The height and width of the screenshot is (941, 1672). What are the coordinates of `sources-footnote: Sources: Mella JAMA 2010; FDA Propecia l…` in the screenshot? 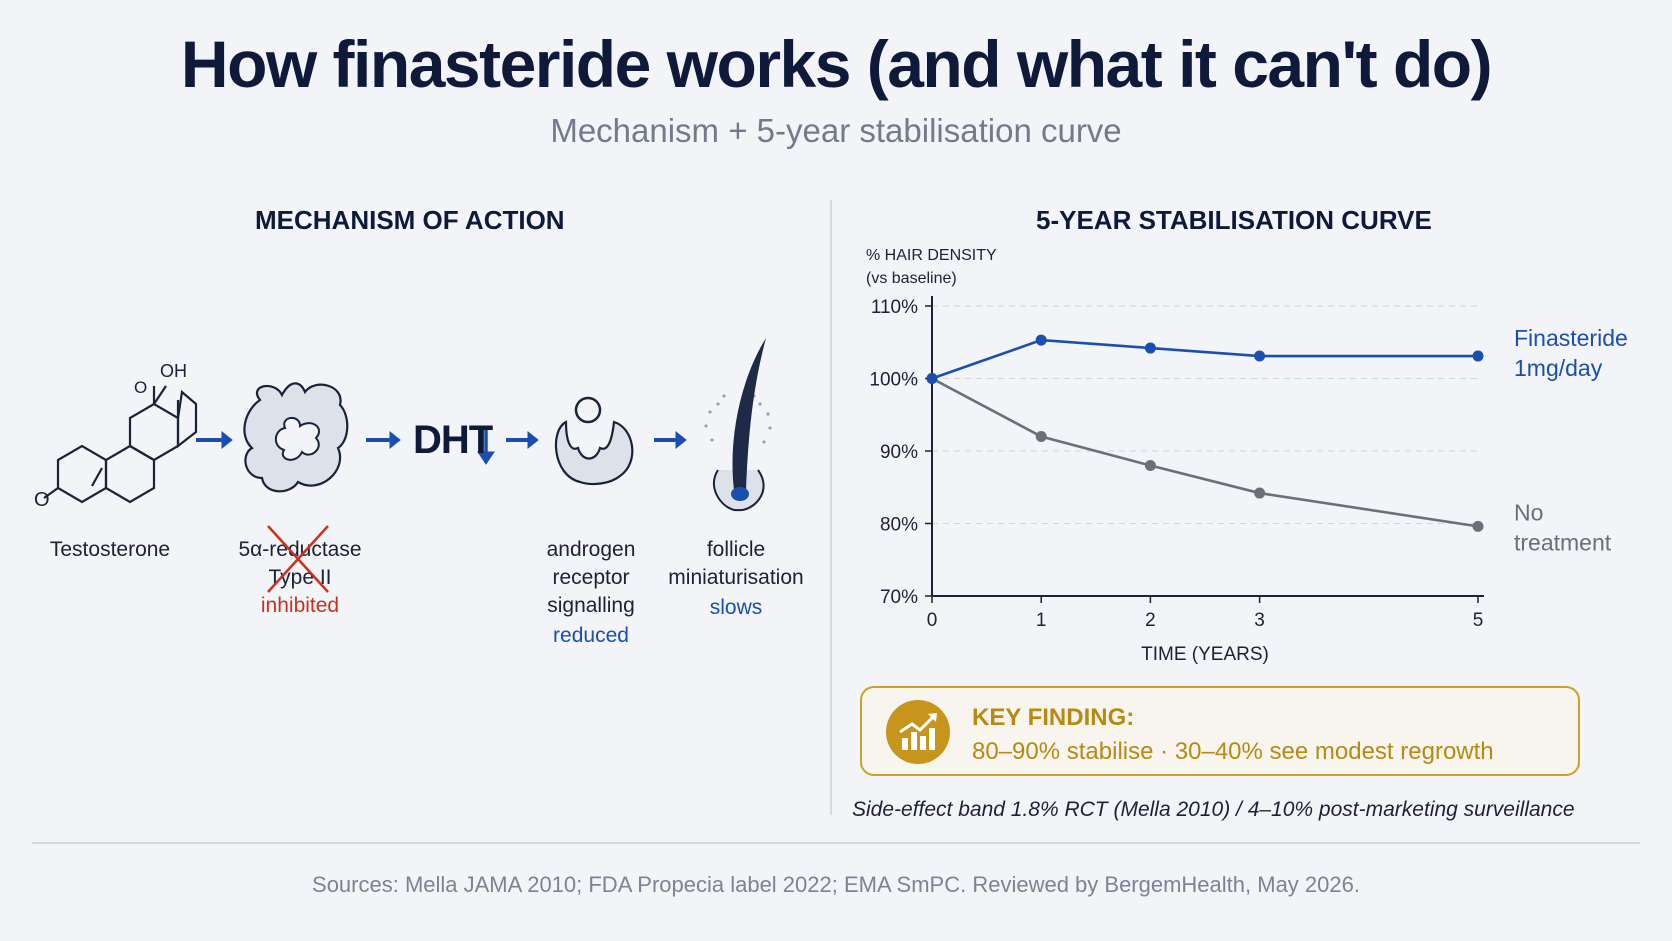 It's located at (836, 884).